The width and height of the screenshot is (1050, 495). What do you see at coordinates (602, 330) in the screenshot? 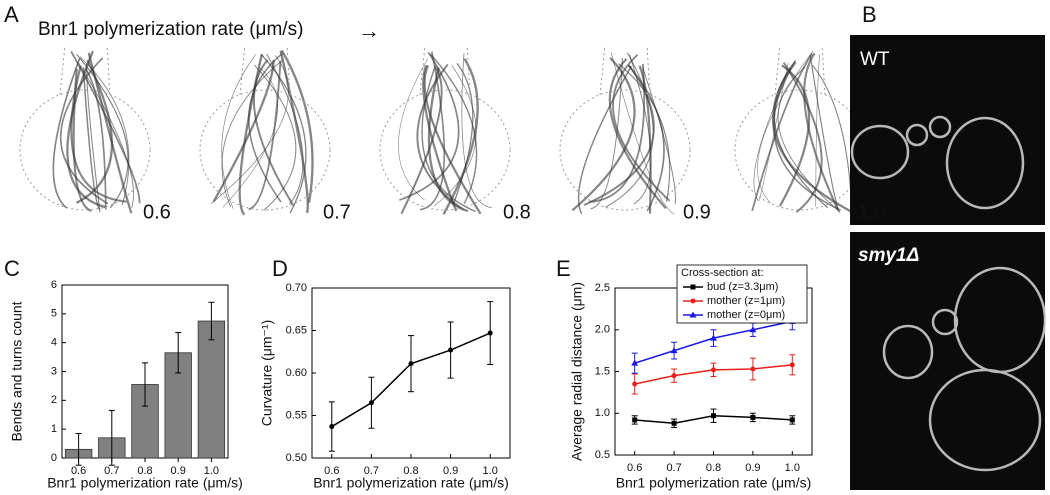
I see `y-tick-label: 2.0` at bounding box center [602, 330].